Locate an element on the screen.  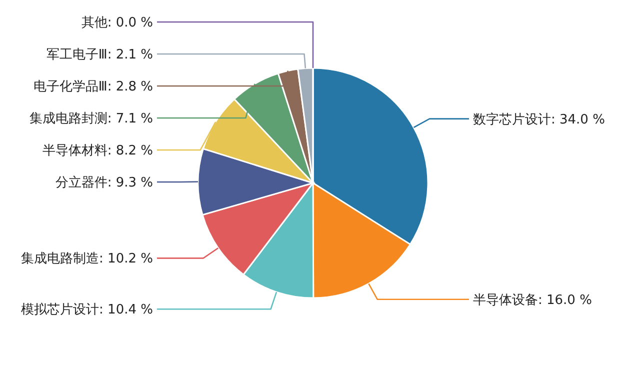
category-label: 其他: 0.0 % is located at coordinates (117, 23).